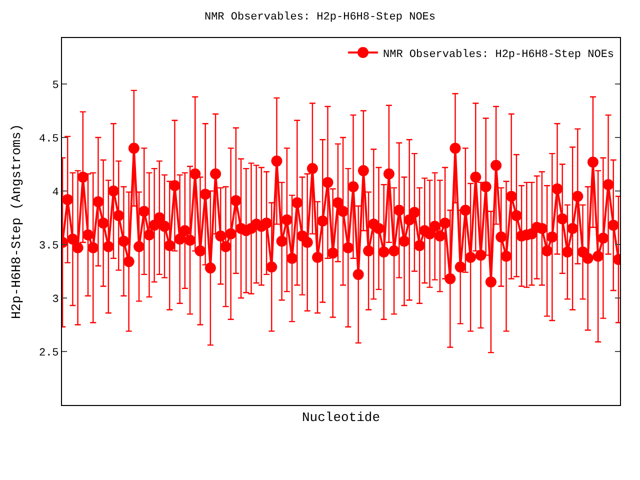 This screenshot has height=480, width=640. Describe the element at coordinates (48, 139) in the screenshot. I see `y-tick-label: 4.5` at that location.